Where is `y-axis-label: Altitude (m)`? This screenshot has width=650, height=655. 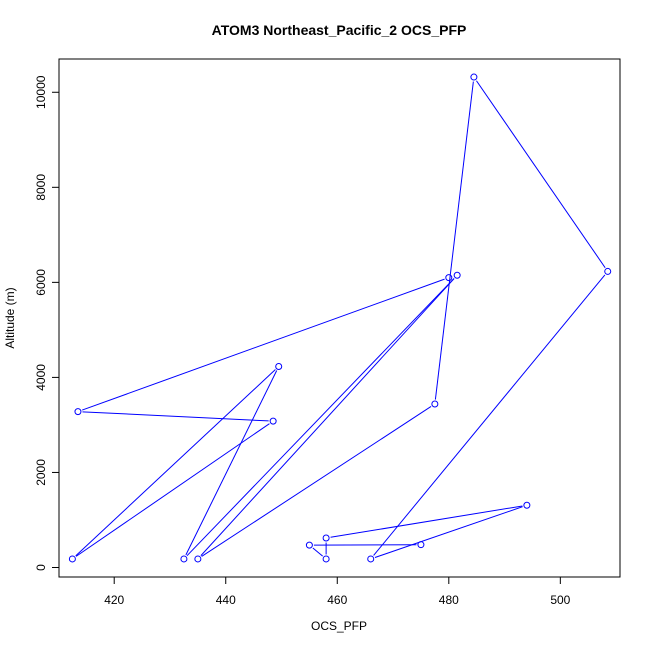
y-axis-label: Altitude (m) is located at coordinates (10, 317).